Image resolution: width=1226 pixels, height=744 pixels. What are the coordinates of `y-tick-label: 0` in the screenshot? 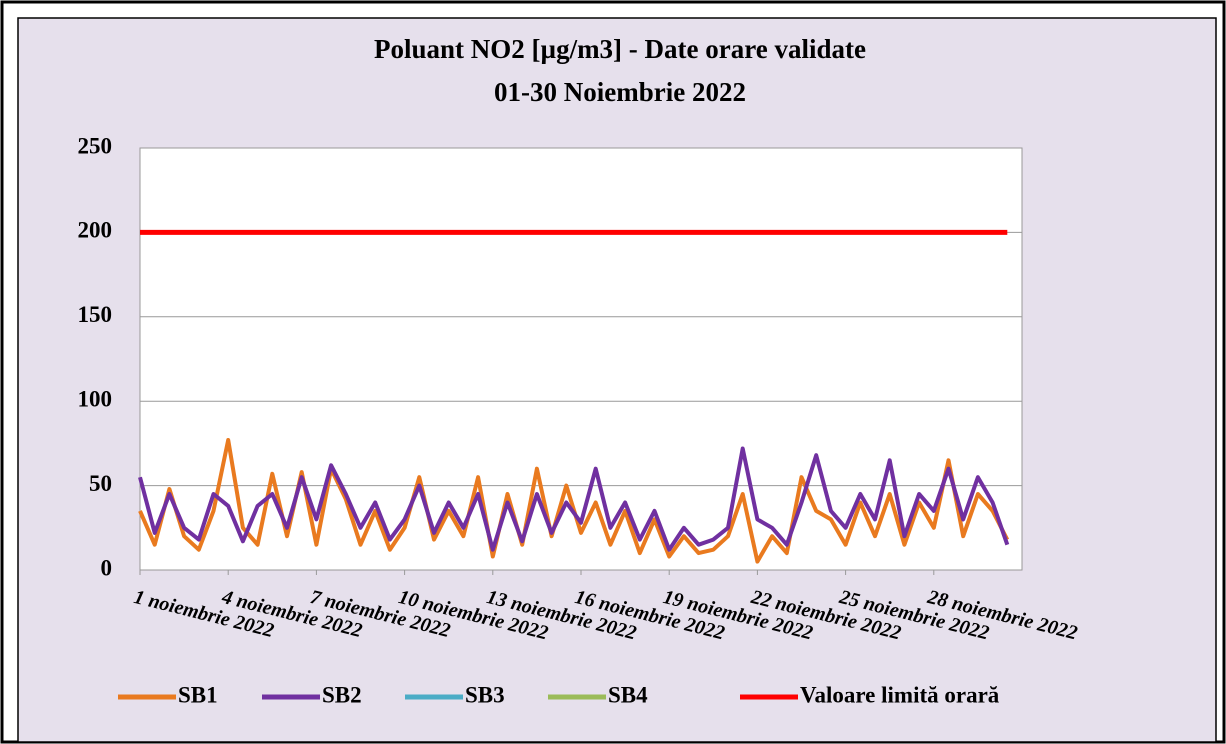 It's located at (107, 567).